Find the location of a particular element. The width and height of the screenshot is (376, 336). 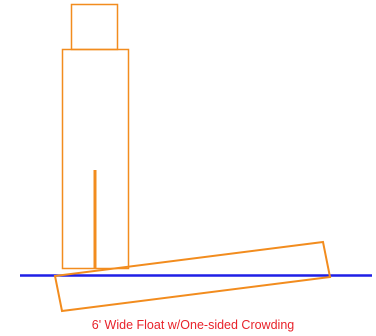

diagram-caption: 6' Wide Float w/One-sided Crowding is located at coordinates (193, 325).